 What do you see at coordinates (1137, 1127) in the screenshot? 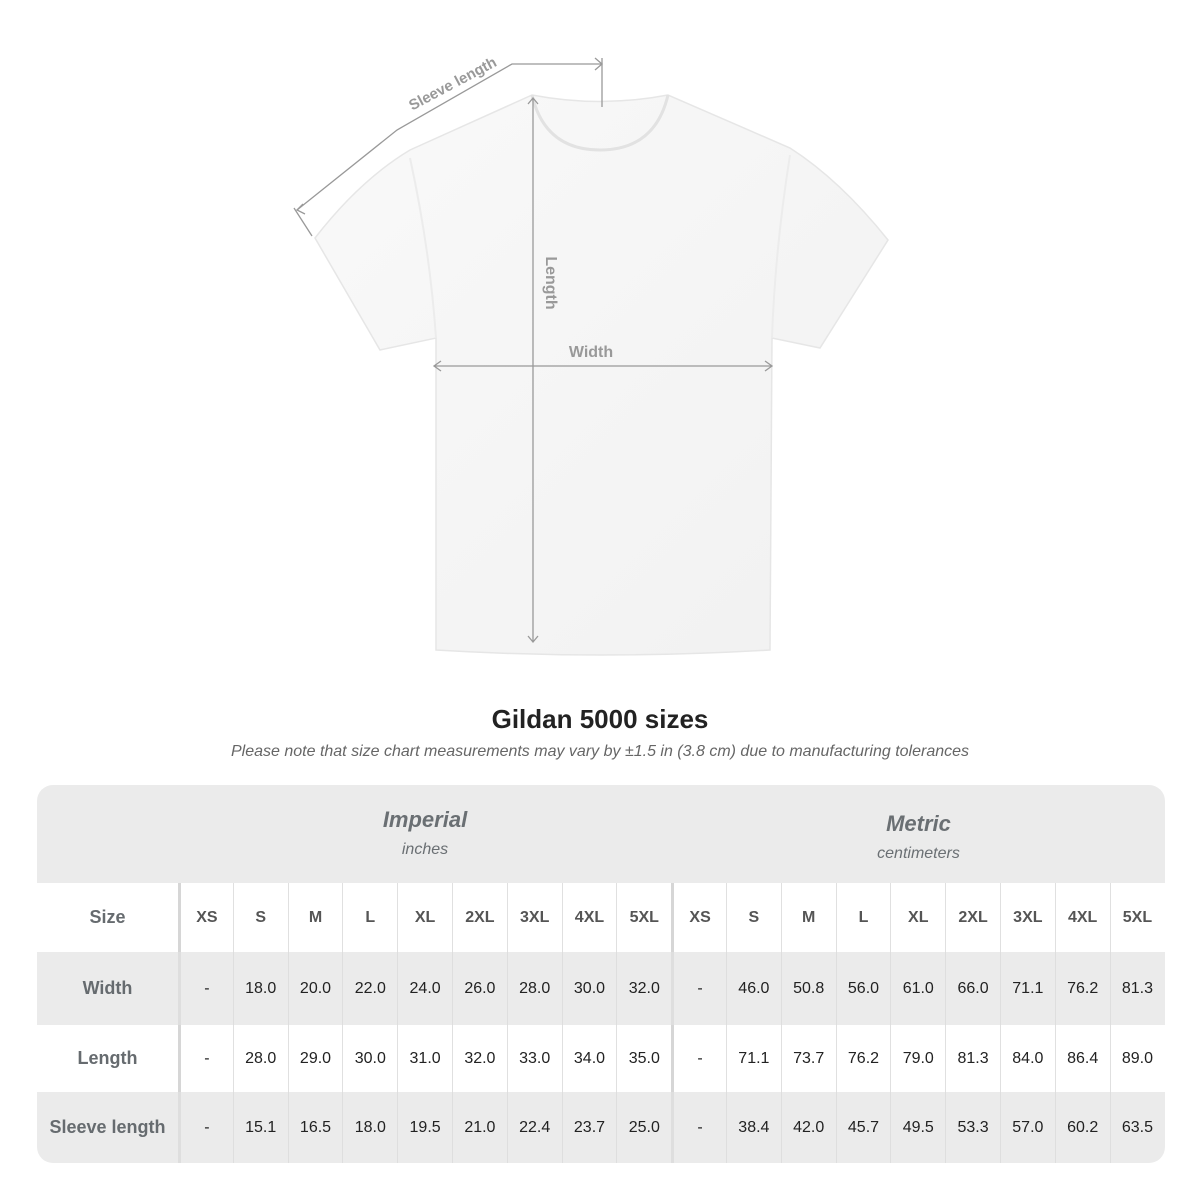
I see `metric-value-cell: 63.5` at bounding box center [1137, 1127].